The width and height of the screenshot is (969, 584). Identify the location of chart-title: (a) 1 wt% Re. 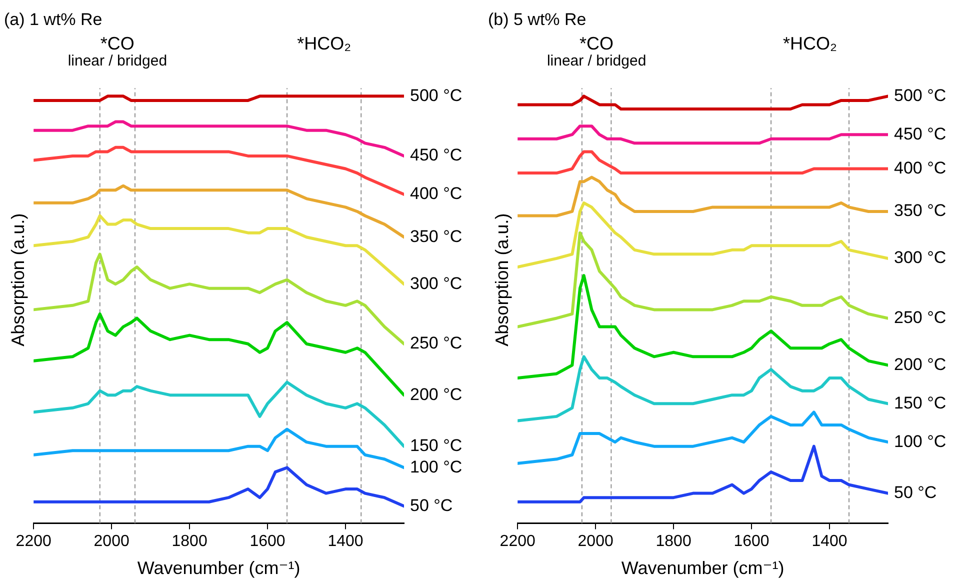
(53, 19).